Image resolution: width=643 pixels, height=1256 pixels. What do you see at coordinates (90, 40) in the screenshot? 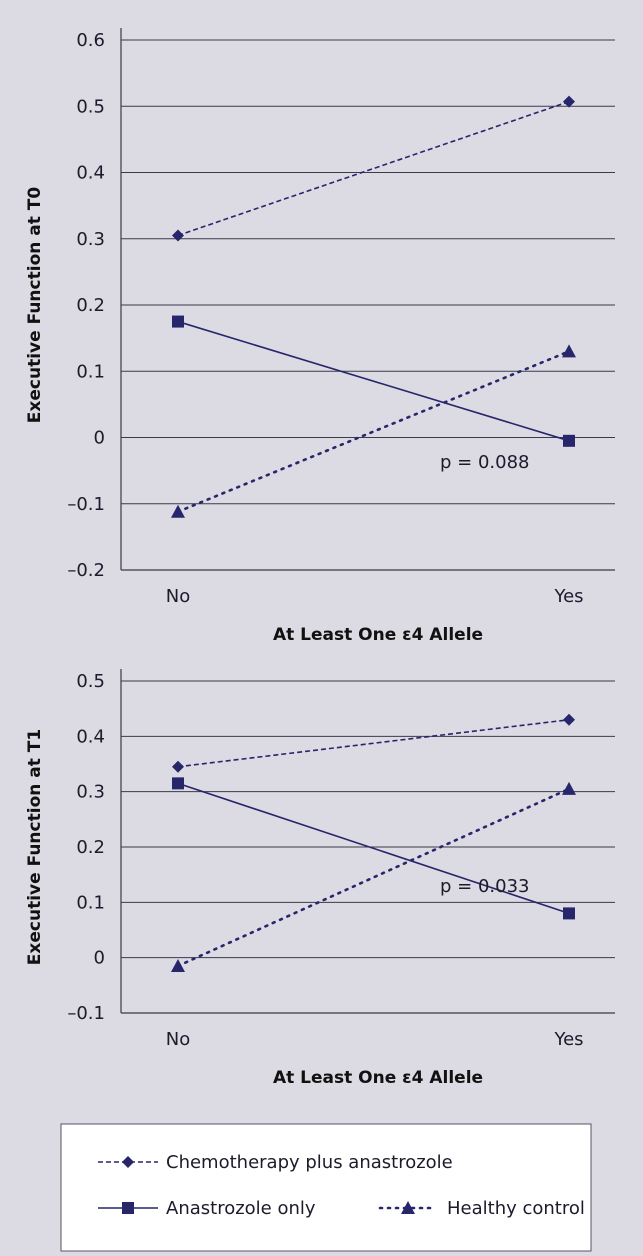
I see `y-tick-label: 0.6` at bounding box center [90, 40].